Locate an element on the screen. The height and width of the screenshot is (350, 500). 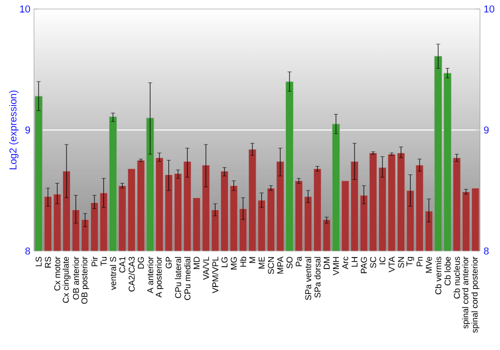
x-tick-label: Pa is located at coordinates (299, 261).